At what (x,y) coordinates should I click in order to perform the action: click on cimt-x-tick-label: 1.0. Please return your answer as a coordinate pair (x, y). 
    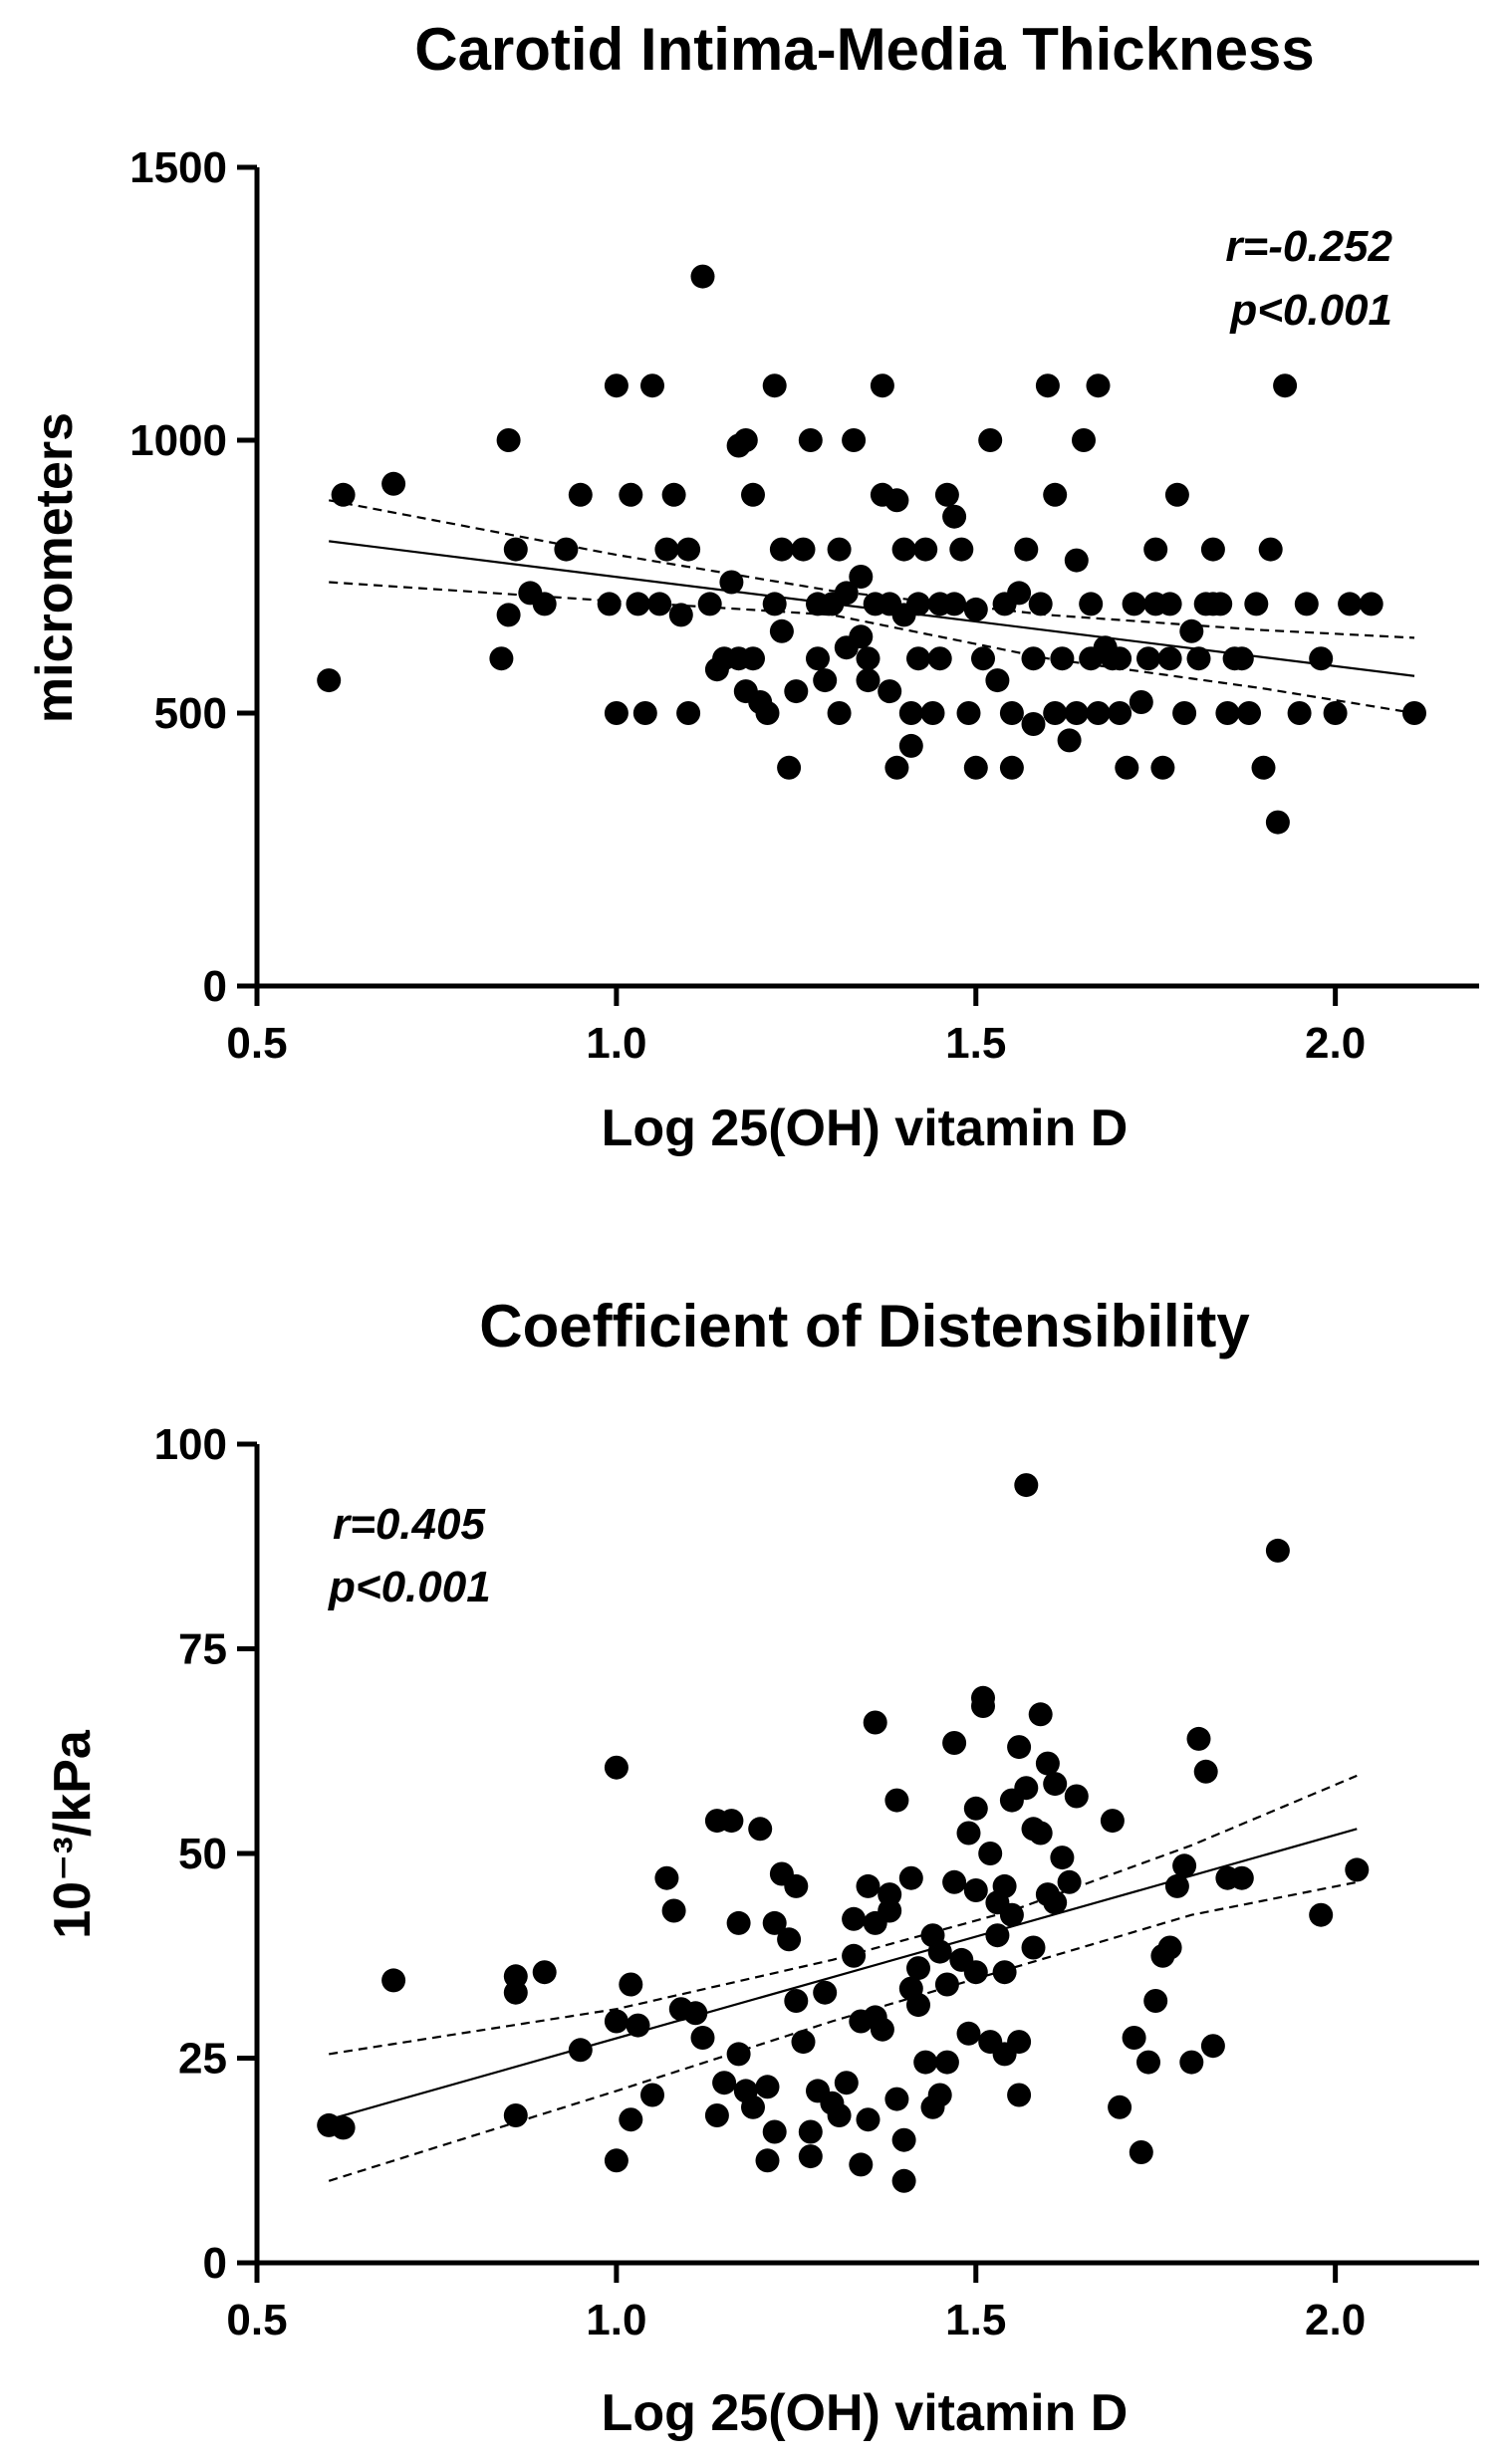
    Looking at the image, I should click on (616, 1043).